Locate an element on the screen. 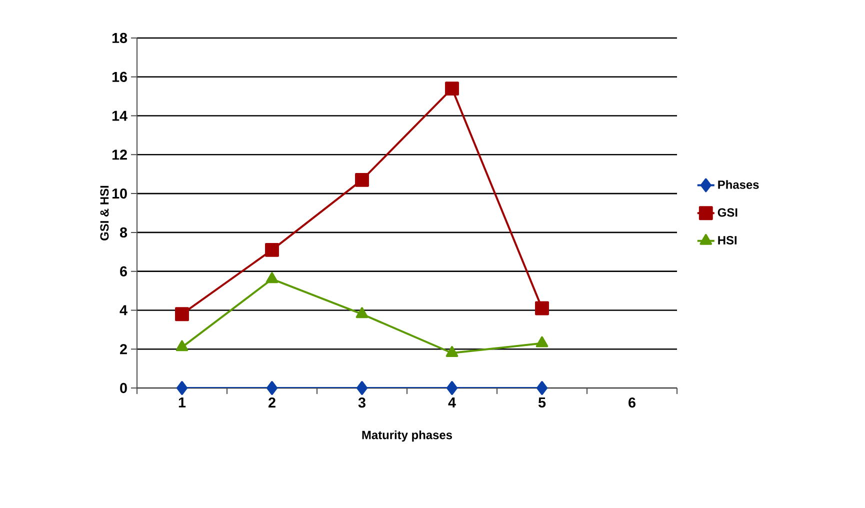 The height and width of the screenshot is (508, 865). y-tick-label: 2 is located at coordinates (123, 349).